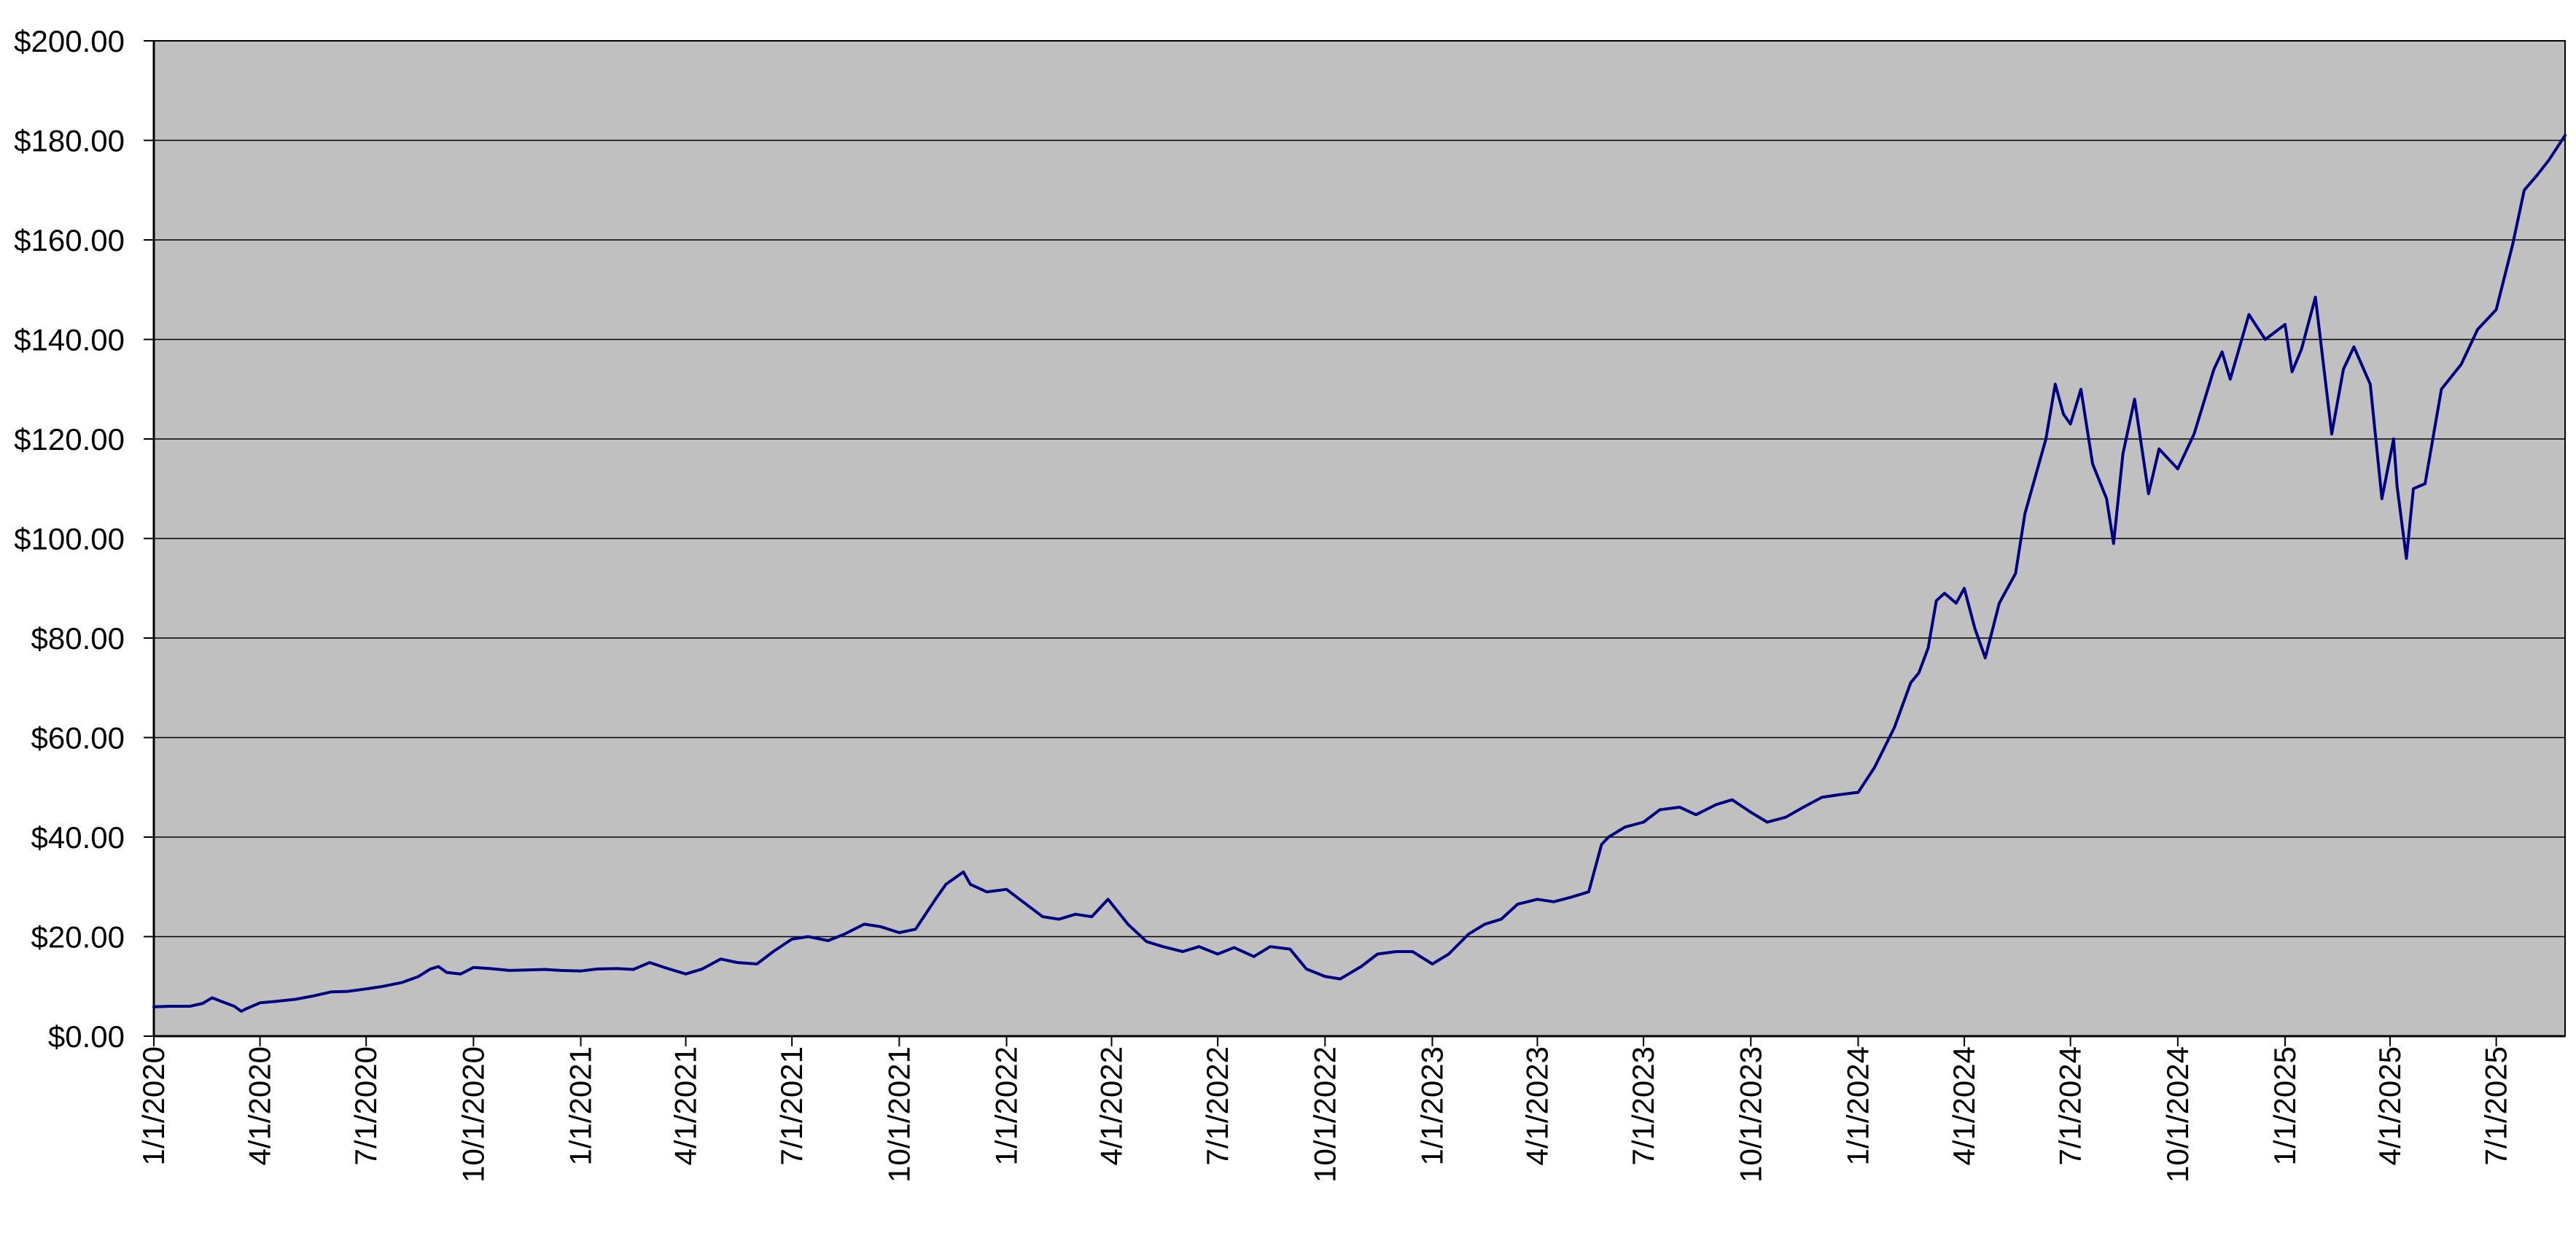  What do you see at coordinates (2496, 1106) in the screenshot?
I see `x-tick-label: 7/1/2025` at bounding box center [2496, 1106].